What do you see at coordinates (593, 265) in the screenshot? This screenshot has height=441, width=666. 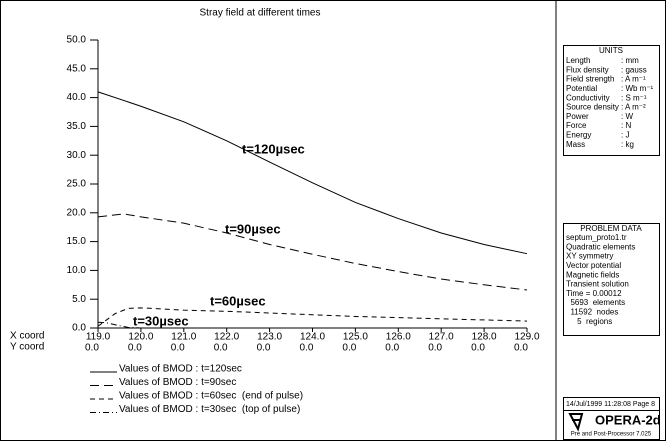 I see `problem-line: Vector potential` at bounding box center [593, 265].